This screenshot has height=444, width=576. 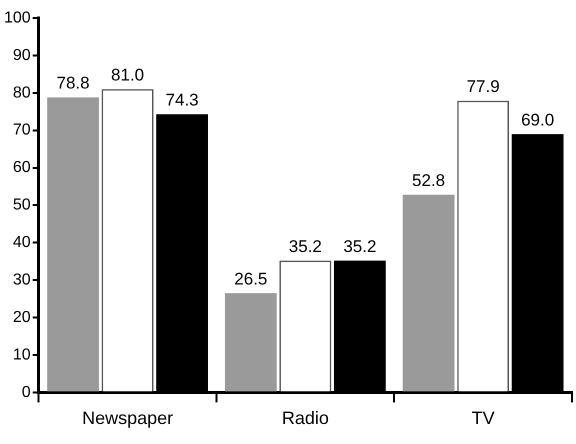 What do you see at coordinates (73, 83) in the screenshot?
I see `data-label: 78.8` at bounding box center [73, 83].